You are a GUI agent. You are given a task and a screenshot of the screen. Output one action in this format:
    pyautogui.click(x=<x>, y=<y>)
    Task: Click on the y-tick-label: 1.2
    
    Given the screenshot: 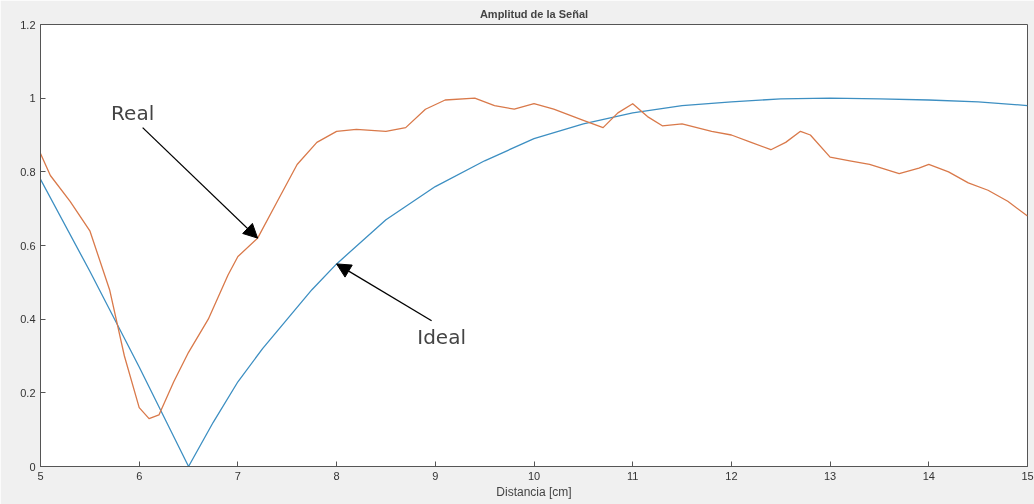 What is the action you would take?
    pyautogui.click(x=28, y=24)
    